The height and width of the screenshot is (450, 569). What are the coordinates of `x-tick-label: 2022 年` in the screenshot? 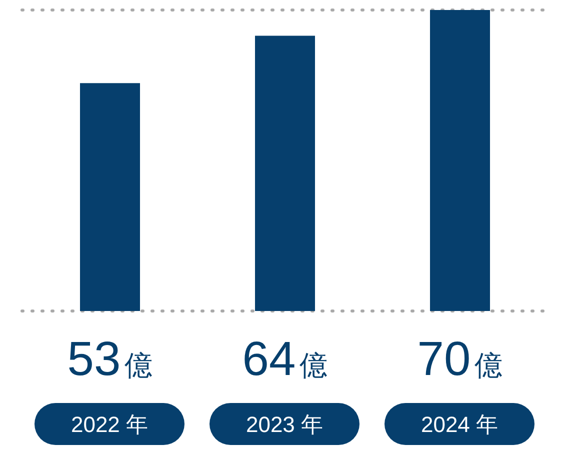 It's located at (109, 424).